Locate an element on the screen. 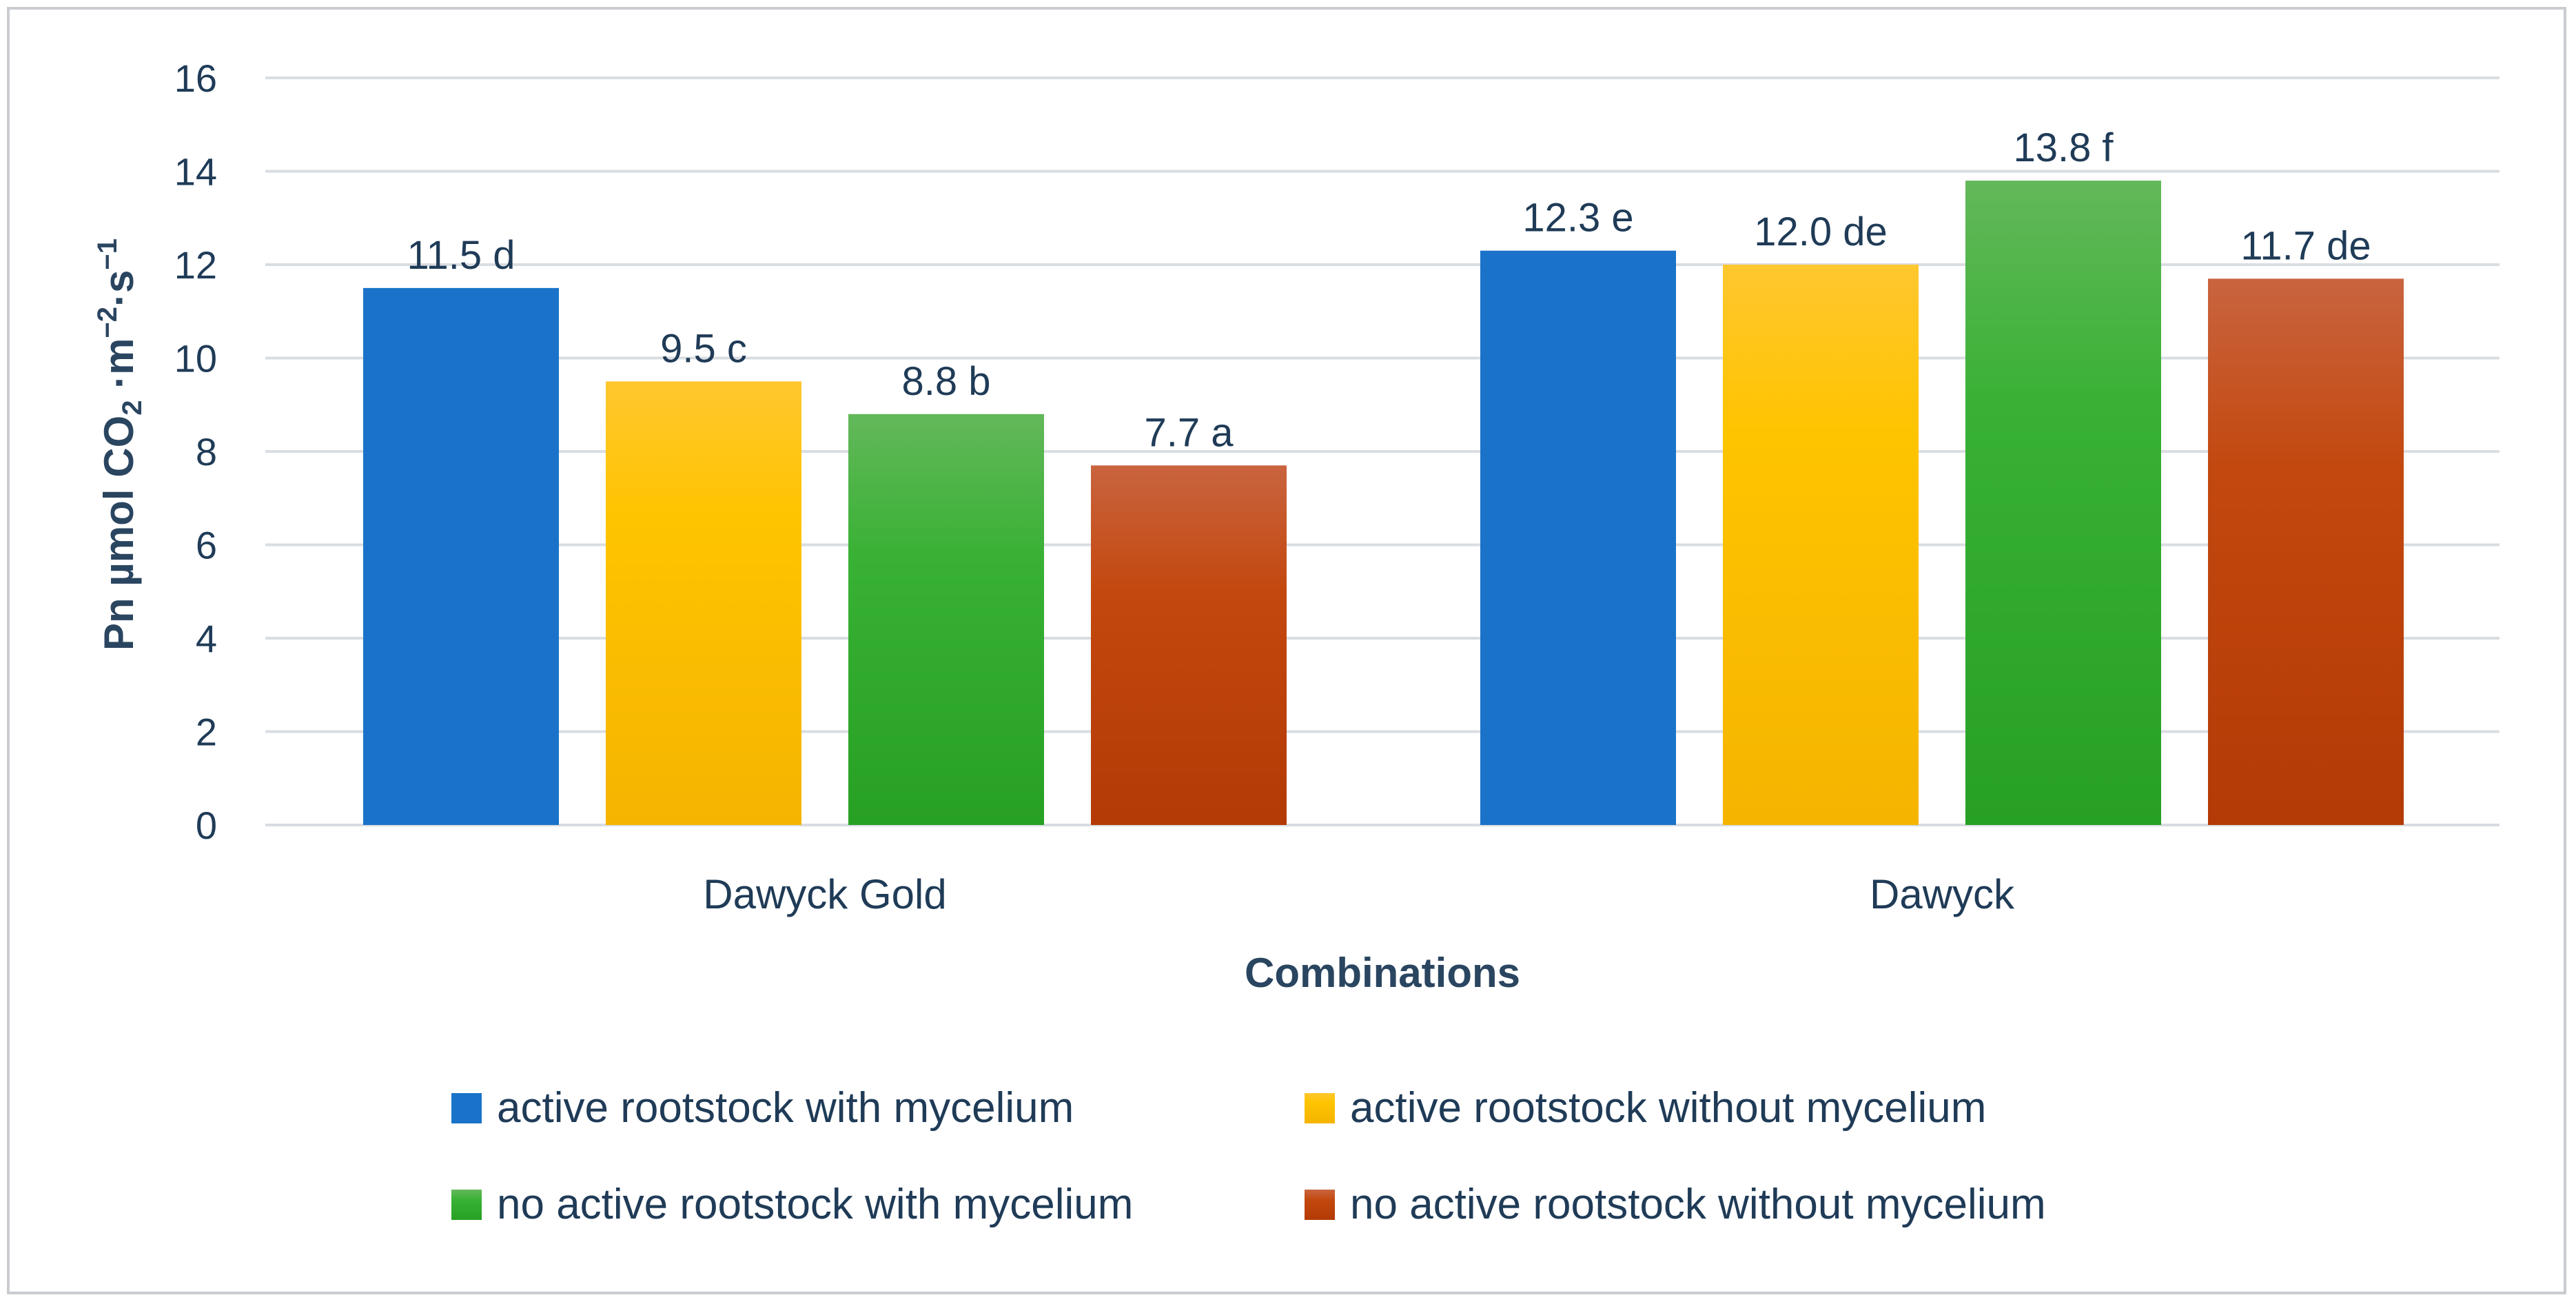 The image size is (2576, 1304). data-label: 8.8 b is located at coordinates (946, 381).